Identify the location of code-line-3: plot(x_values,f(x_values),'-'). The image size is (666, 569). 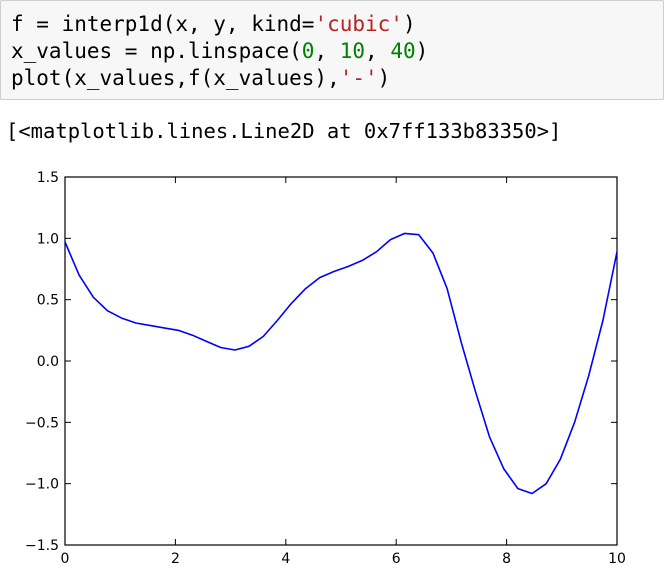
(332, 78).